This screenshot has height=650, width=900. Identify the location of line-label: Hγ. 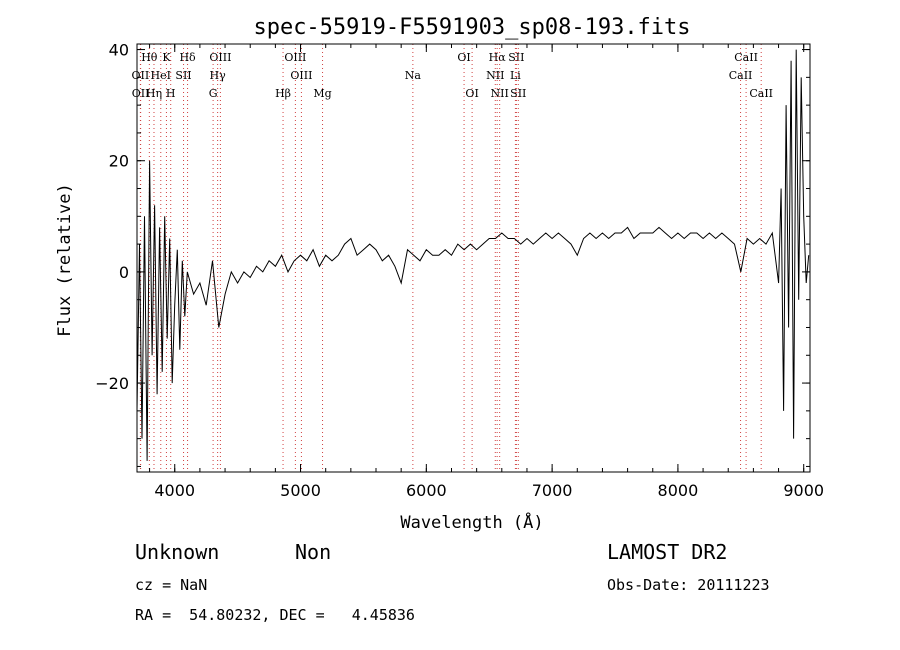
(218, 75).